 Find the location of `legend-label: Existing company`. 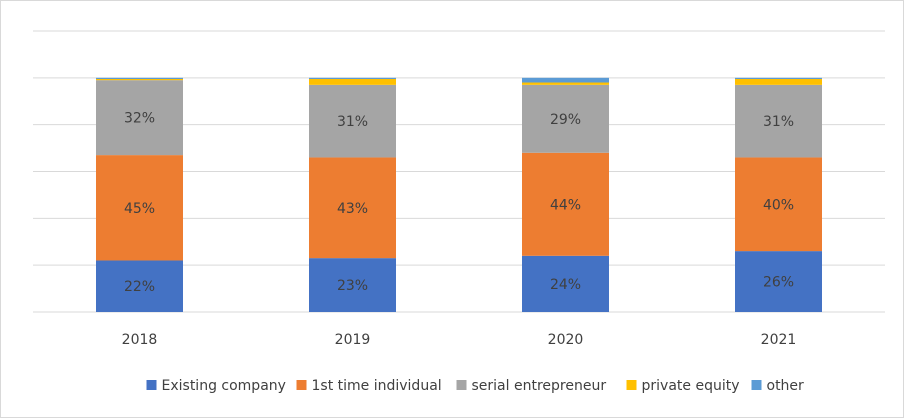

legend-label: Existing company is located at coordinates (224, 386).